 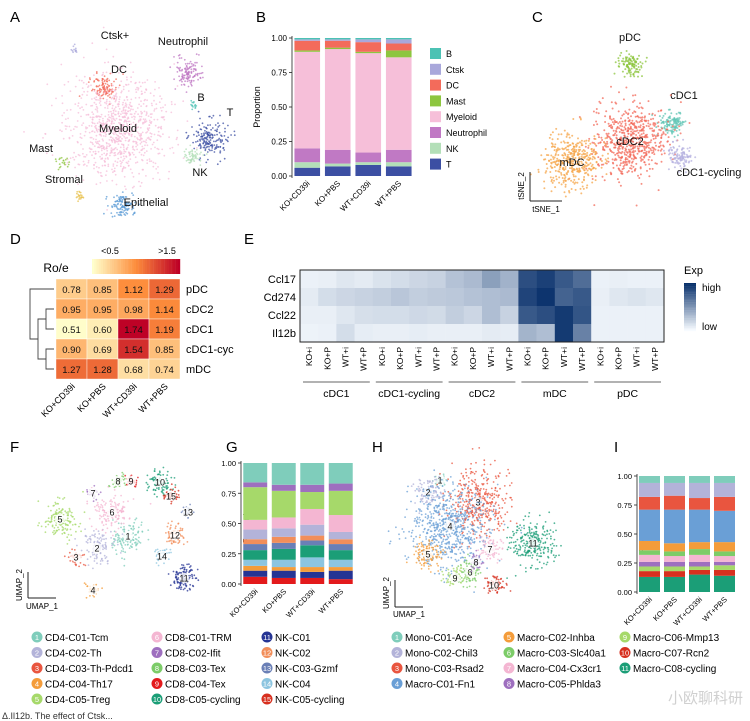 I want to click on group-label-cdc1: cDC1, so click(x=336, y=394).